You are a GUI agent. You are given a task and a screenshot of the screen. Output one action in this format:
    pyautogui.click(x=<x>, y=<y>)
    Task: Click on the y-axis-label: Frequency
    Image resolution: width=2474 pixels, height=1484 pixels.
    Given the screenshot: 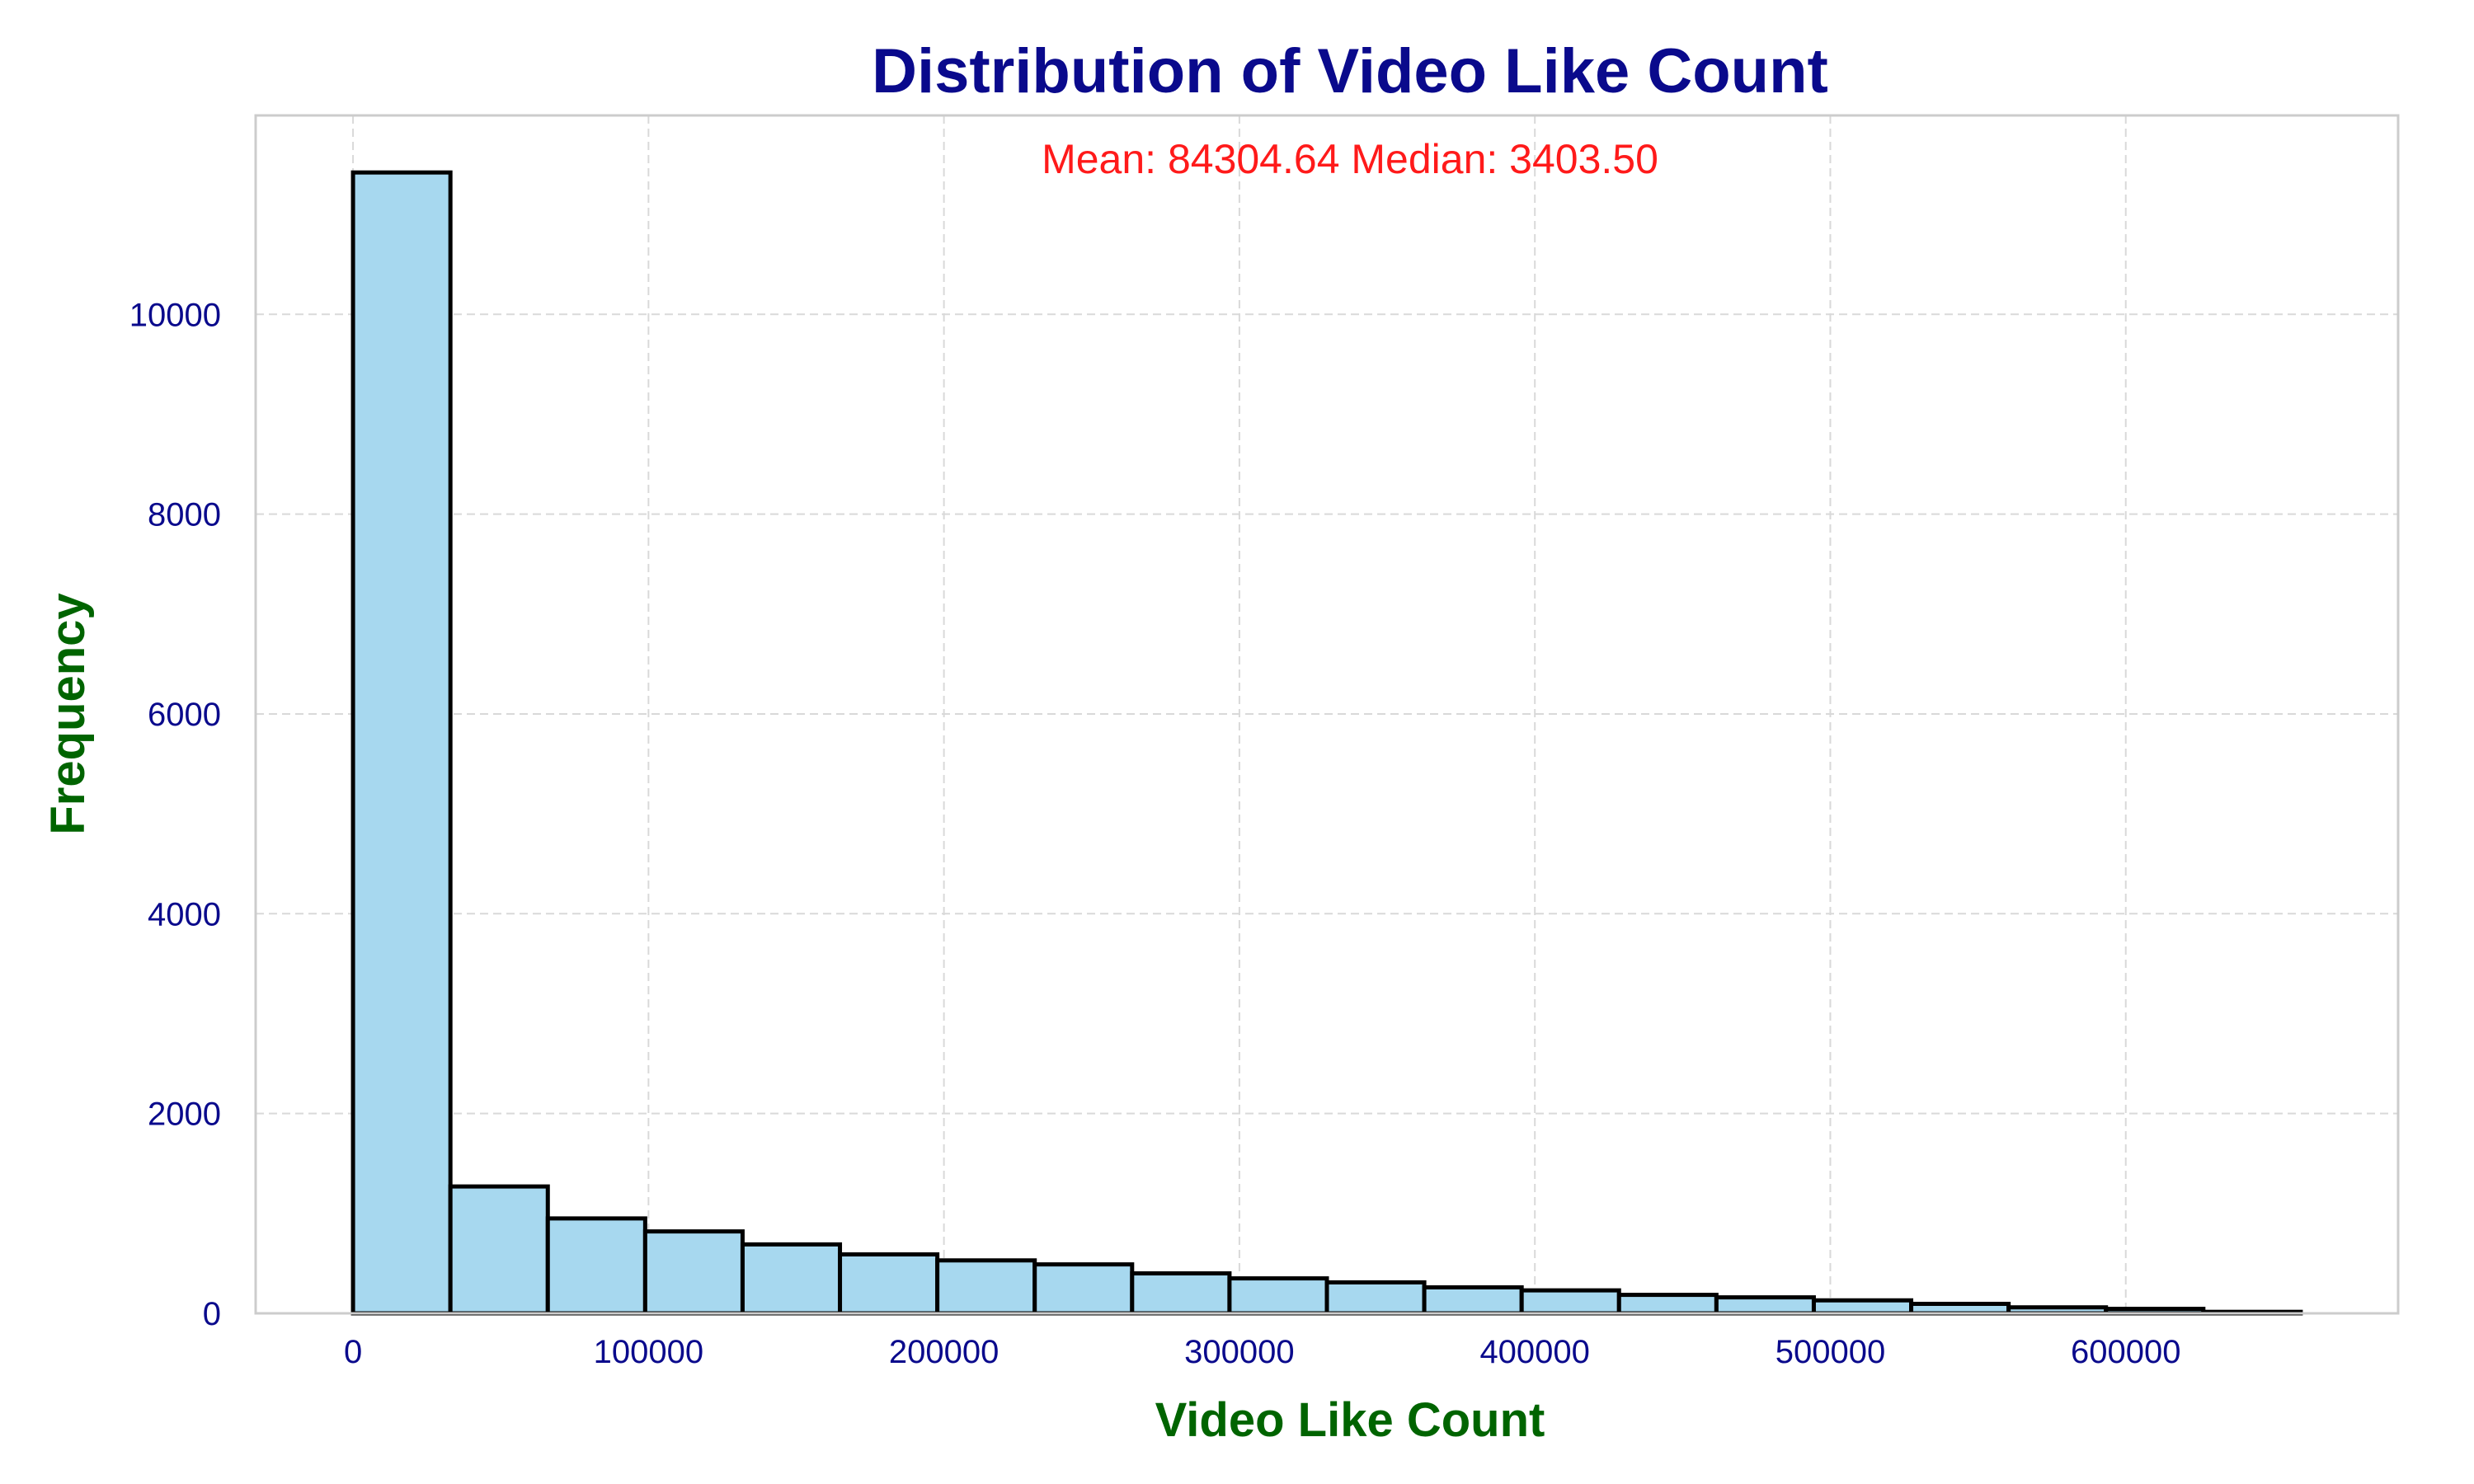 What is the action you would take?
    pyautogui.click(x=68, y=713)
    